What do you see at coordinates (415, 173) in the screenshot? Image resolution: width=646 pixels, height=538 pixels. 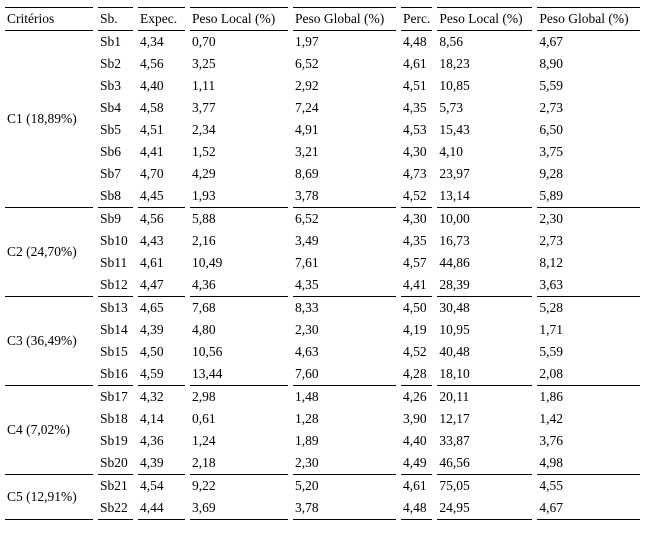 I see `data-cell: 4,73` at bounding box center [415, 173].